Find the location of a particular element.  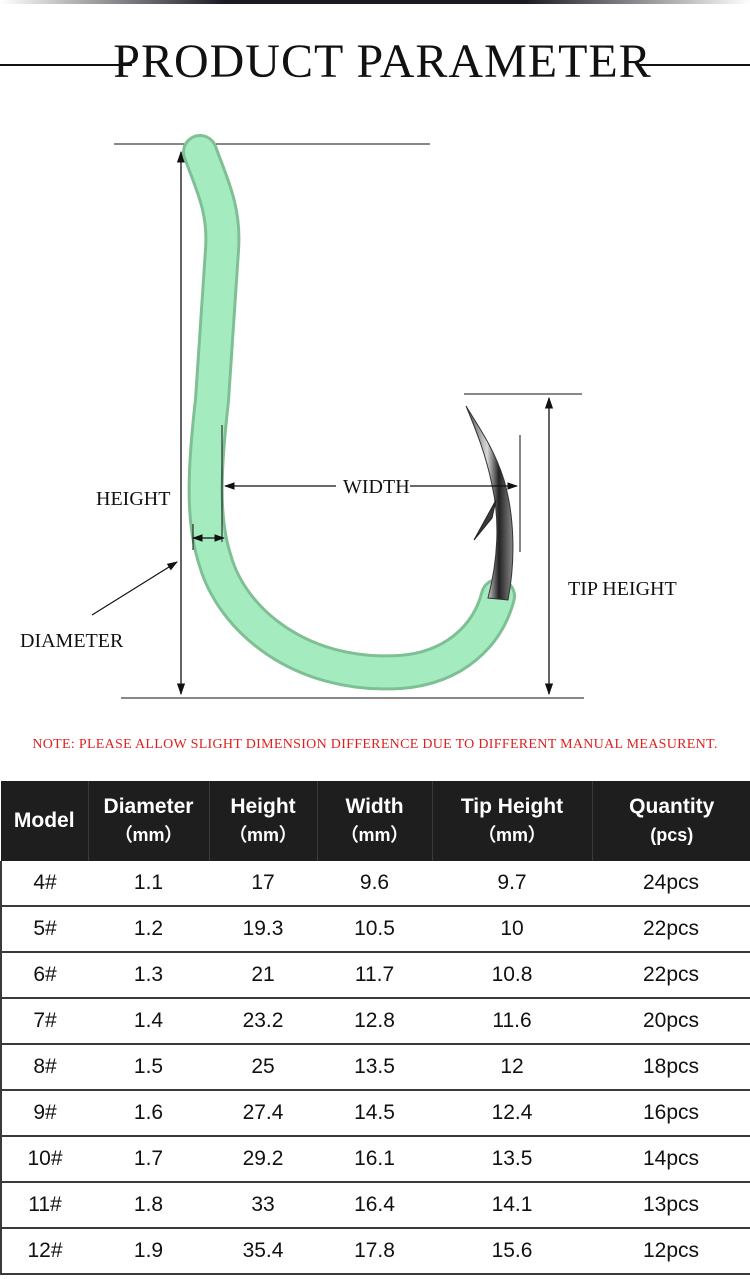

table-row: 12# 1.9 35.4 17.8 15.6 12pcs is located at coordinates (375, 1251).